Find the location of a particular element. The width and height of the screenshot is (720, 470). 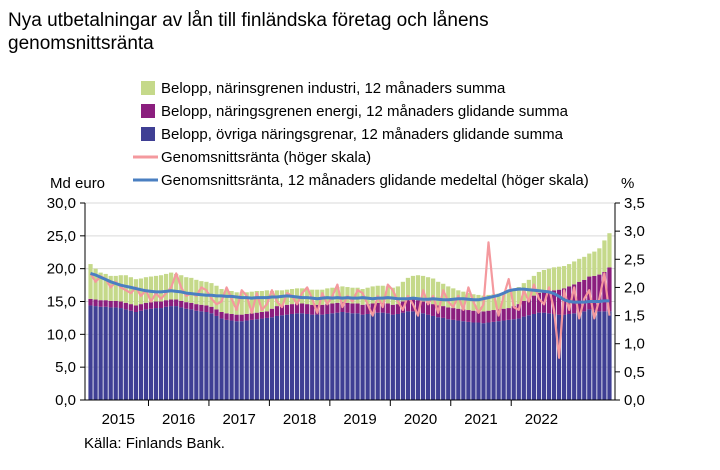

x-year-label: 2016 is located at coordinates (178, 419).